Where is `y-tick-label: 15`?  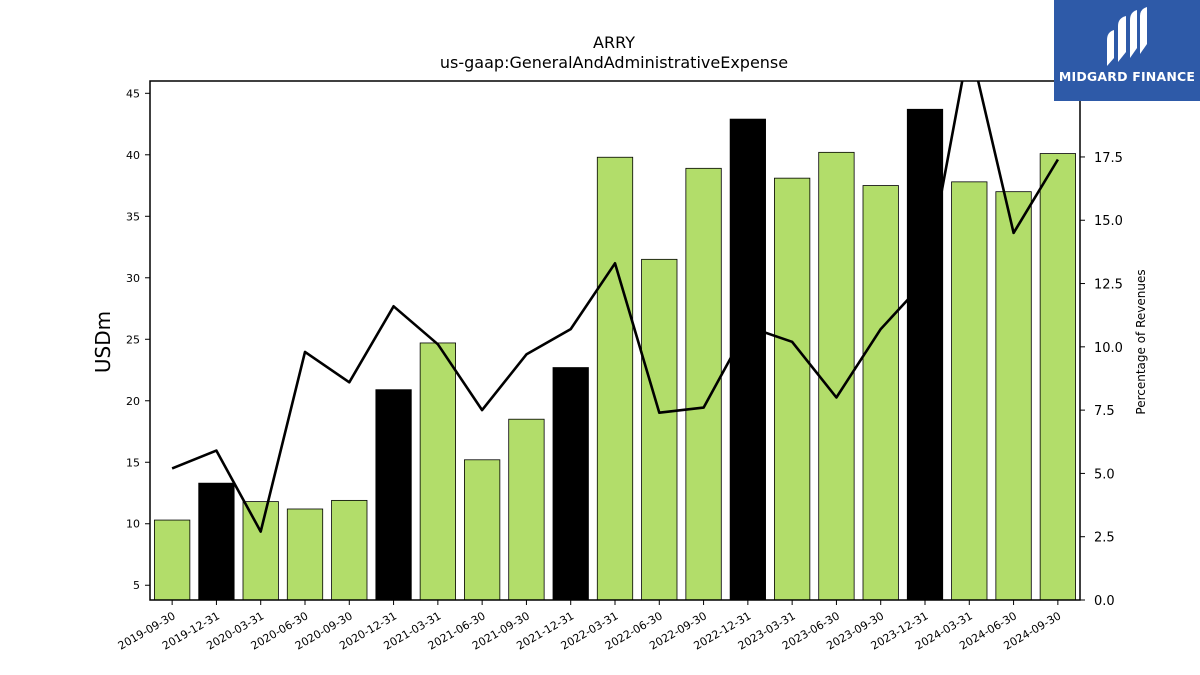 y-tick-label: 15 is located at coordinates (133, 462).